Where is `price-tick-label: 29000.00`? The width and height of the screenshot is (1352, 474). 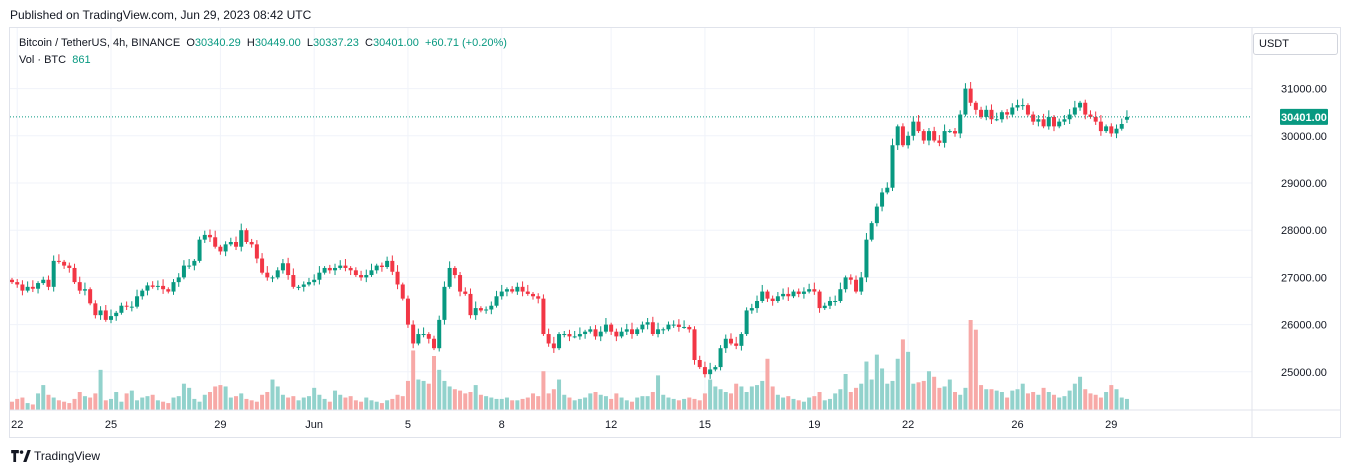
price-tick-label: 29000.00 is located at coordinates (1304, 184).